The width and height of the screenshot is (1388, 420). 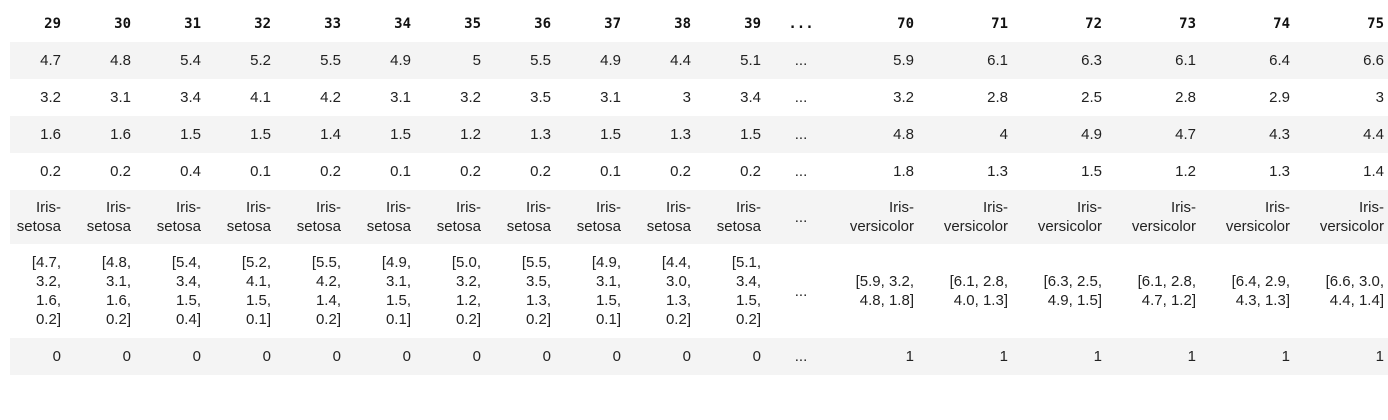 What do you see at coordinates (180, 60) in the screenshot?
I see `table-cell: 5.4` at bounding box center [180, 60].